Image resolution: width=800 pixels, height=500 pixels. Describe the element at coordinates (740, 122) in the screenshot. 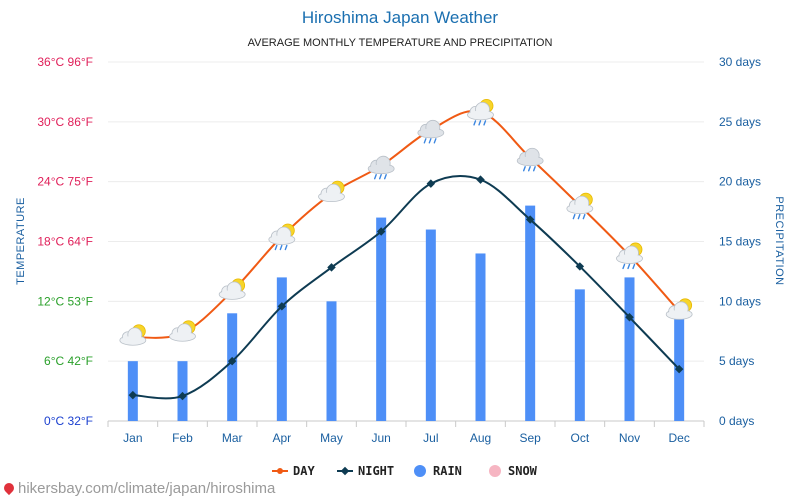

I see `right-tick-label: 25 days` at that location.